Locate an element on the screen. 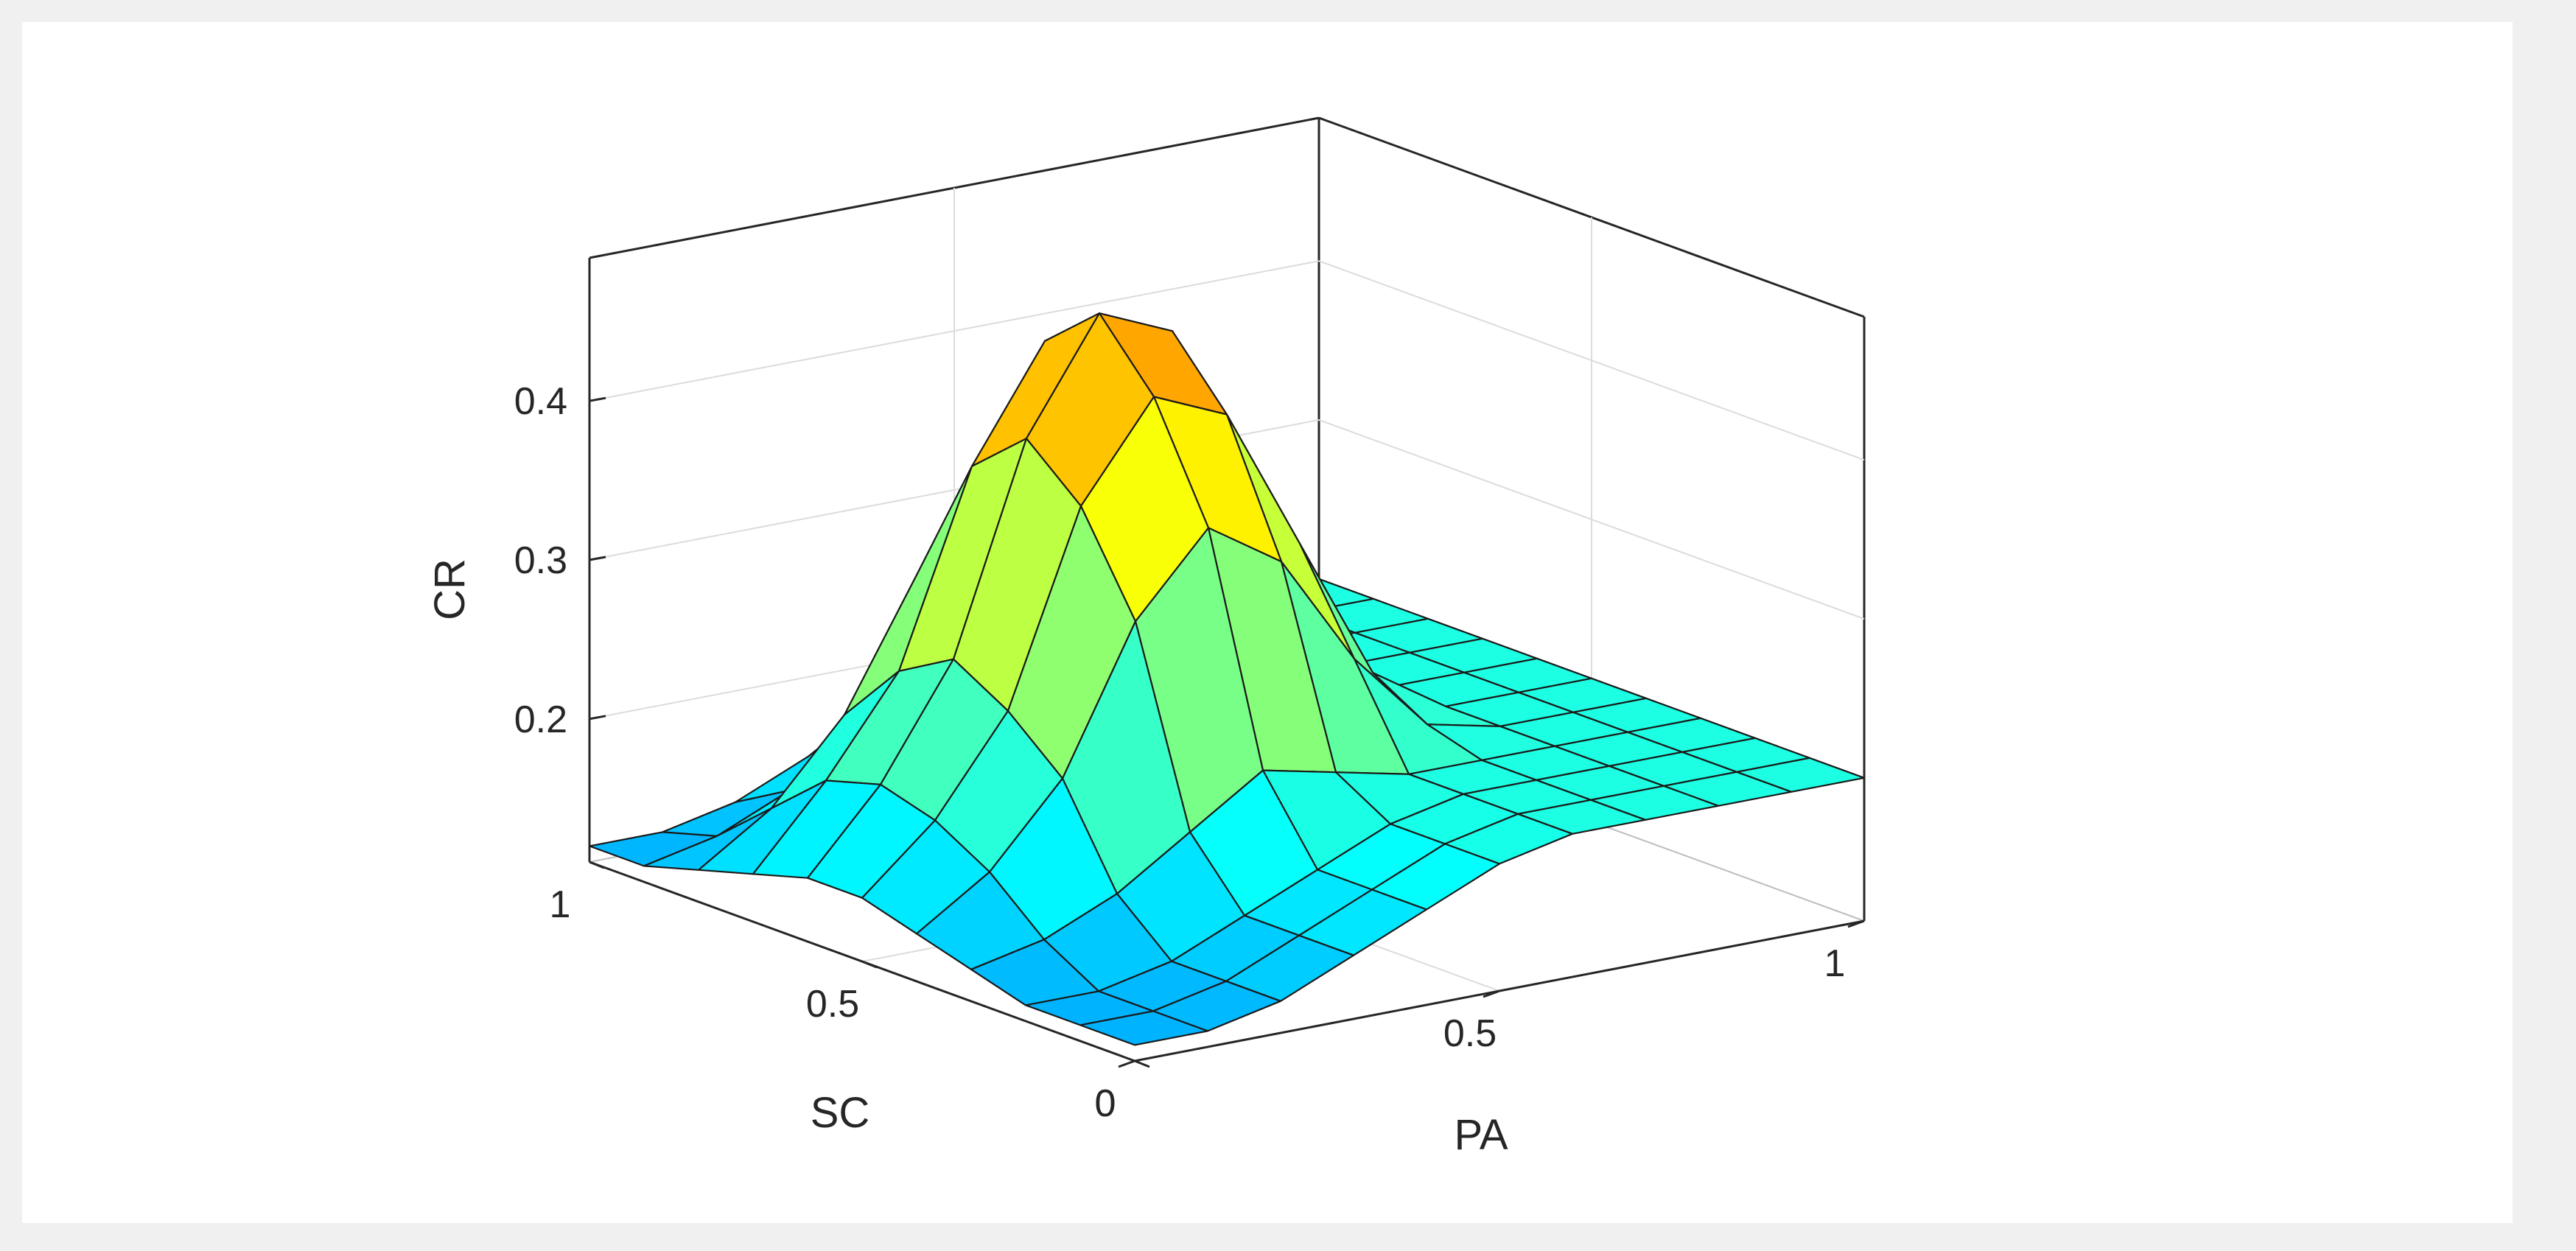 Image resolution: width=2576 pixels, height=1251 pixels. x-axis-label: PA is located at coordinates (1481, 1135).